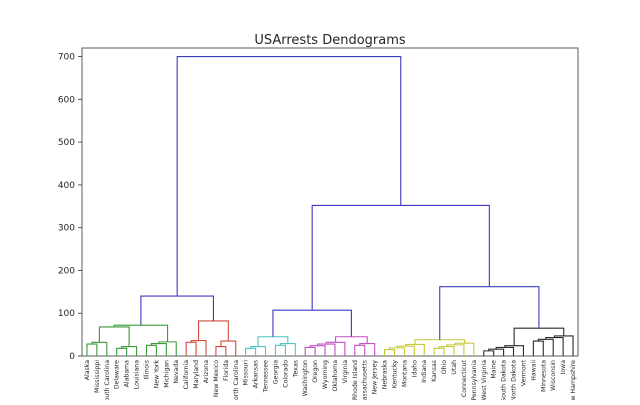 The width and height of the screenshot is (640, 405). What do you see at coordinates (573, 380) in the screenshot?
I see `leaf-label: New Hampshire` at bounding box center [573, 380].